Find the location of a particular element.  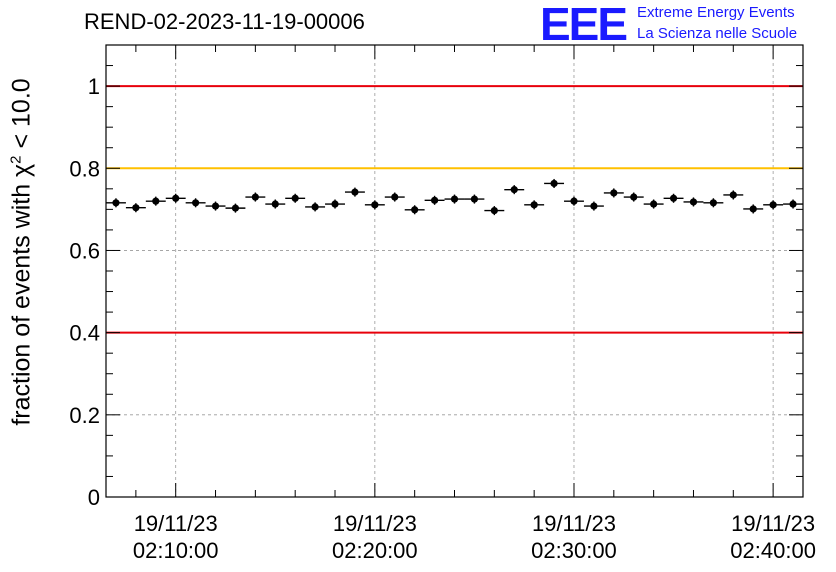

y-label-prefix: fraction of events with is located at coordinates (21, 301).